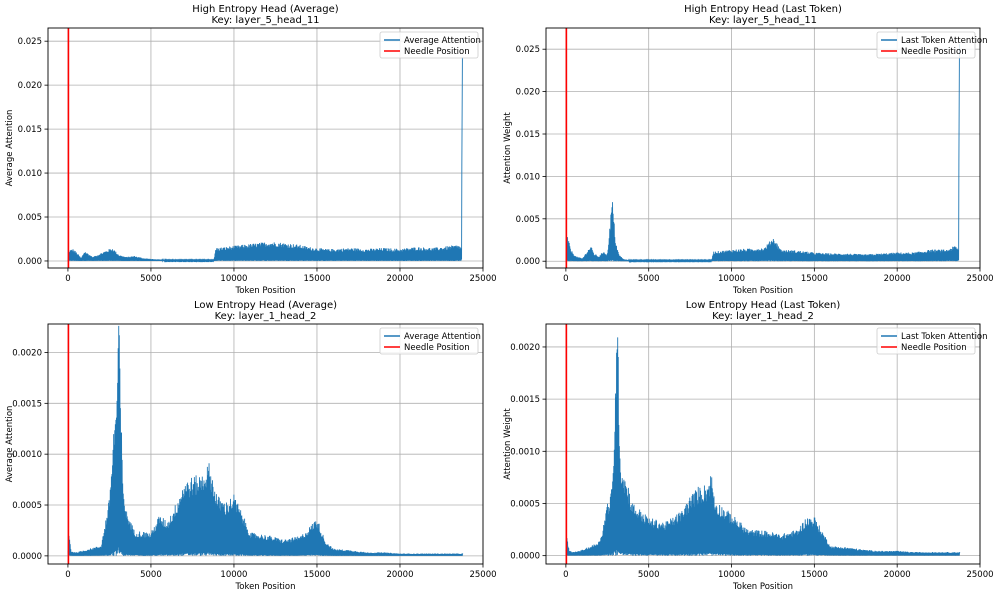  What do you see at coordinates (265, 305) in the screenshot?
I see `chart-title: Low Entropy Head (Average)` at bounding box center [265, 305].